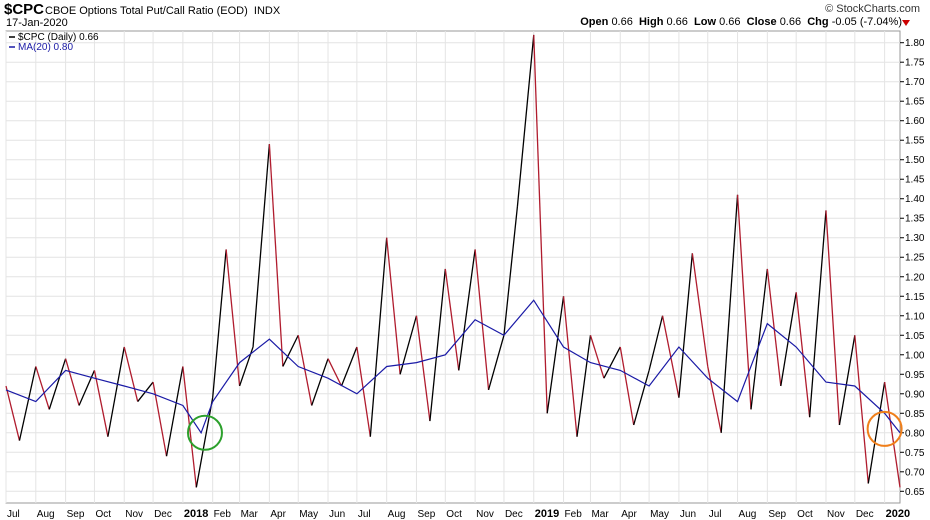 This screenshot has height=520, width=930. Describe the element at coordinates (915, 238) in the screenshot. I see `y-tick-label: 1.30` at that location.